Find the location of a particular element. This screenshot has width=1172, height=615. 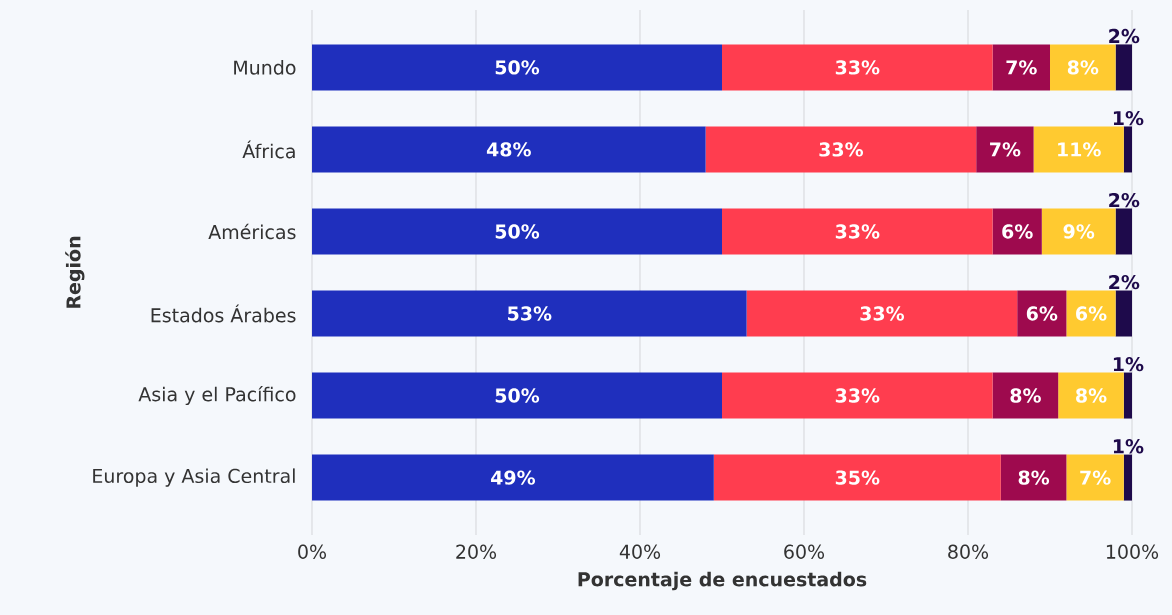

x-tick-label: 80% is located at coordinates (968, 551).